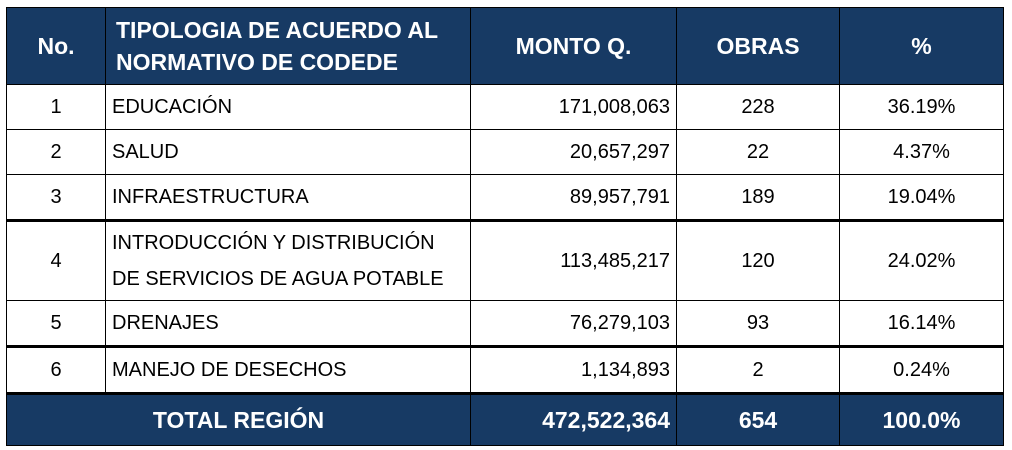 The height and width of the screenshot is (450, 1012). I want to click on row-no: 5, so click(56, 323).